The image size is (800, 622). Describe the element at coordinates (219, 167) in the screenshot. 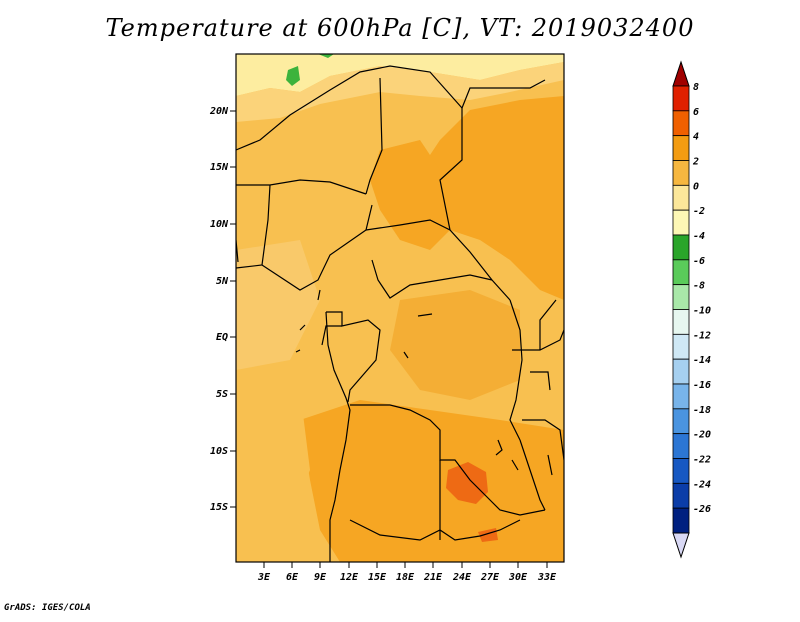

I see `lat-label: 15N` at that location.